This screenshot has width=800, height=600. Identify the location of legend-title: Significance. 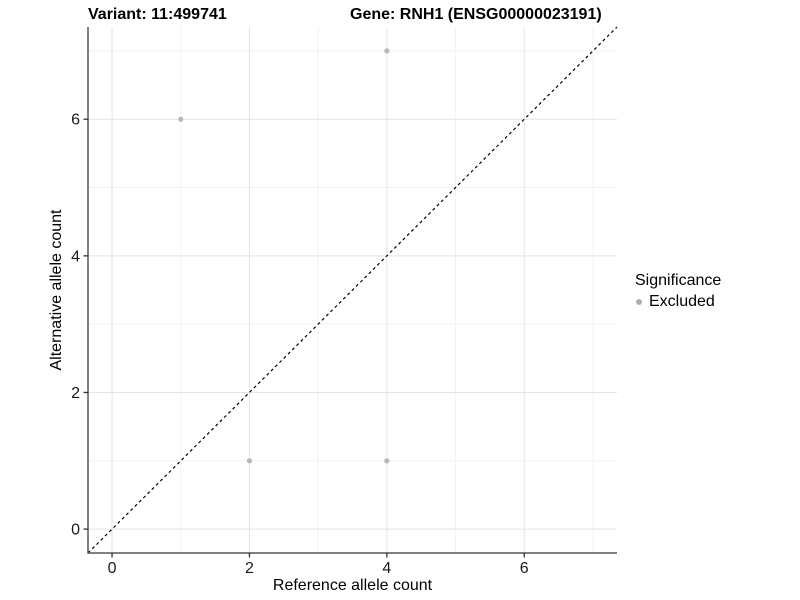
(678, 280).